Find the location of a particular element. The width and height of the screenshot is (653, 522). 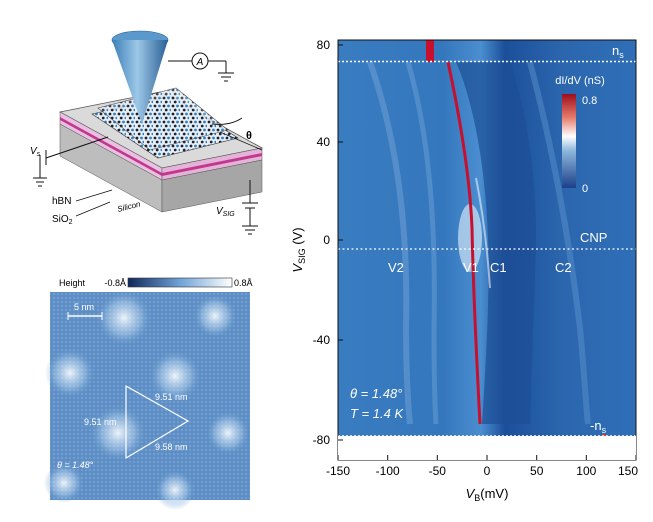

vsig-label: VSIG is located at coordinates (225, 212).